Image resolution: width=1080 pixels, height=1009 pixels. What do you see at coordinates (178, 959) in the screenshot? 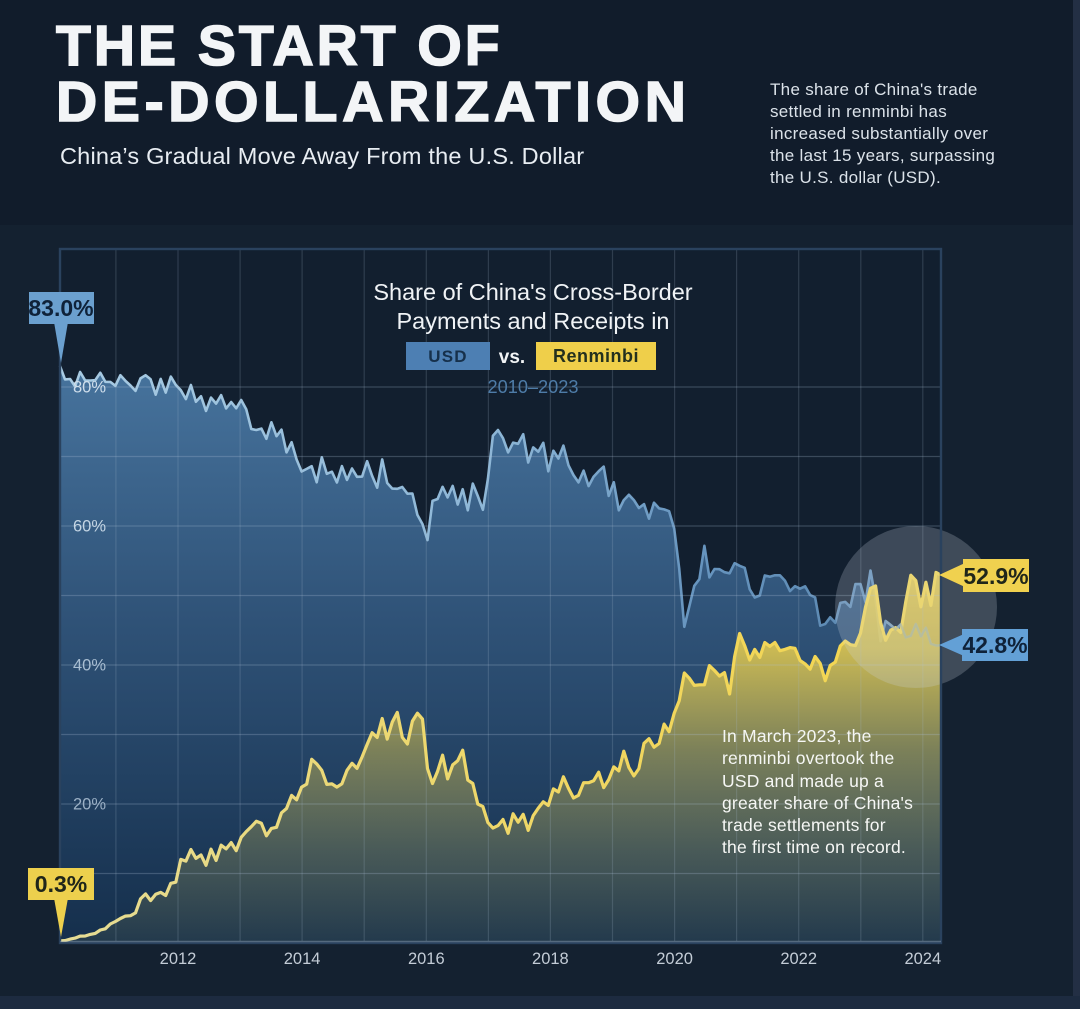
I see `svg-text: 2012` at bounding box center [178, 959].